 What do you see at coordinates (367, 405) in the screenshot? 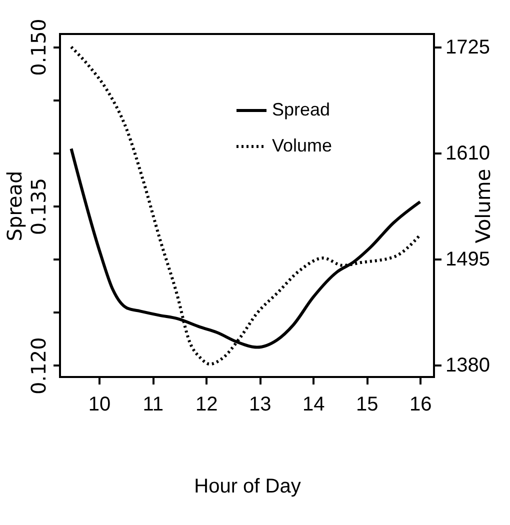
I see `x-tick-label: 15` at bounding box center [367, 405].